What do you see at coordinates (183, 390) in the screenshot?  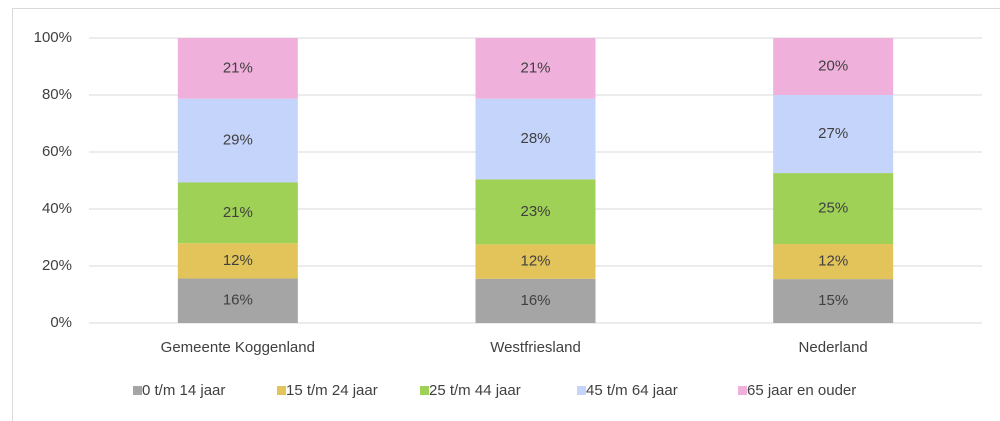 I see `legend-label: 0 t/m 14 jaar` at bounding box center [183, 390].